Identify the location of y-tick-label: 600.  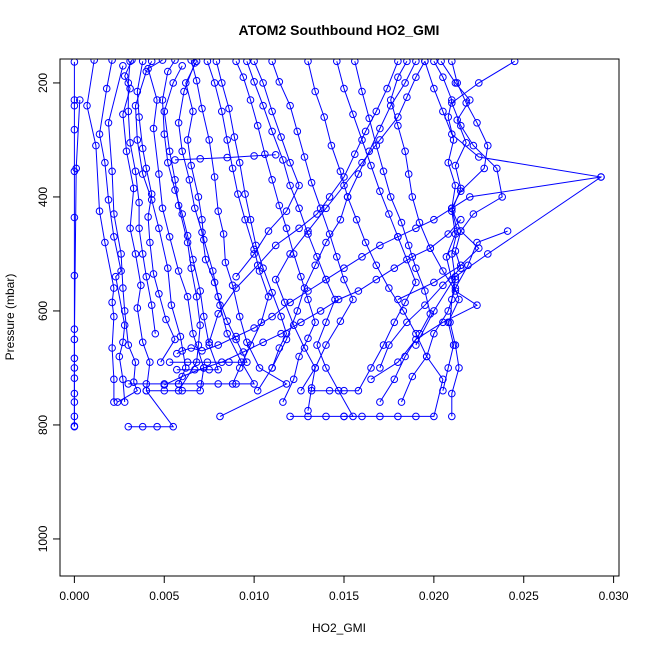
(43, 311).